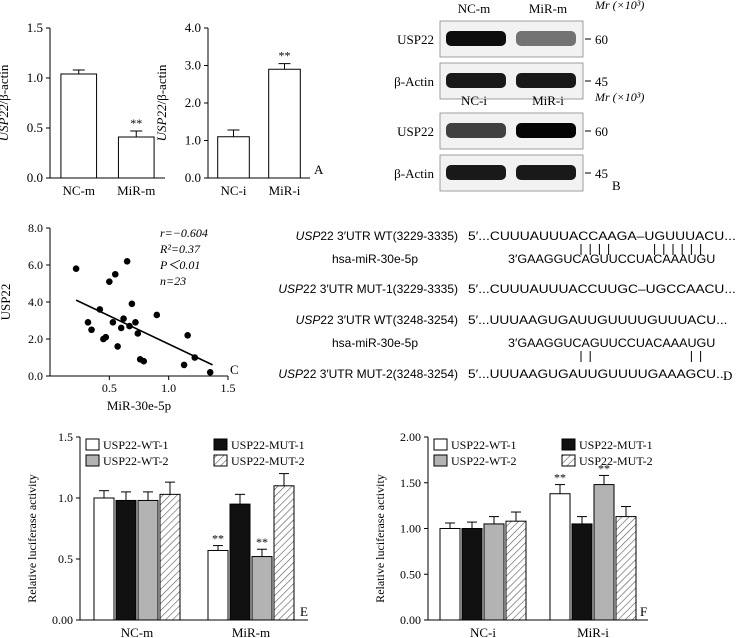 This screenshot has height=638, width=739. I want to click on y-tick-label: 2.0, so click(193, 102).